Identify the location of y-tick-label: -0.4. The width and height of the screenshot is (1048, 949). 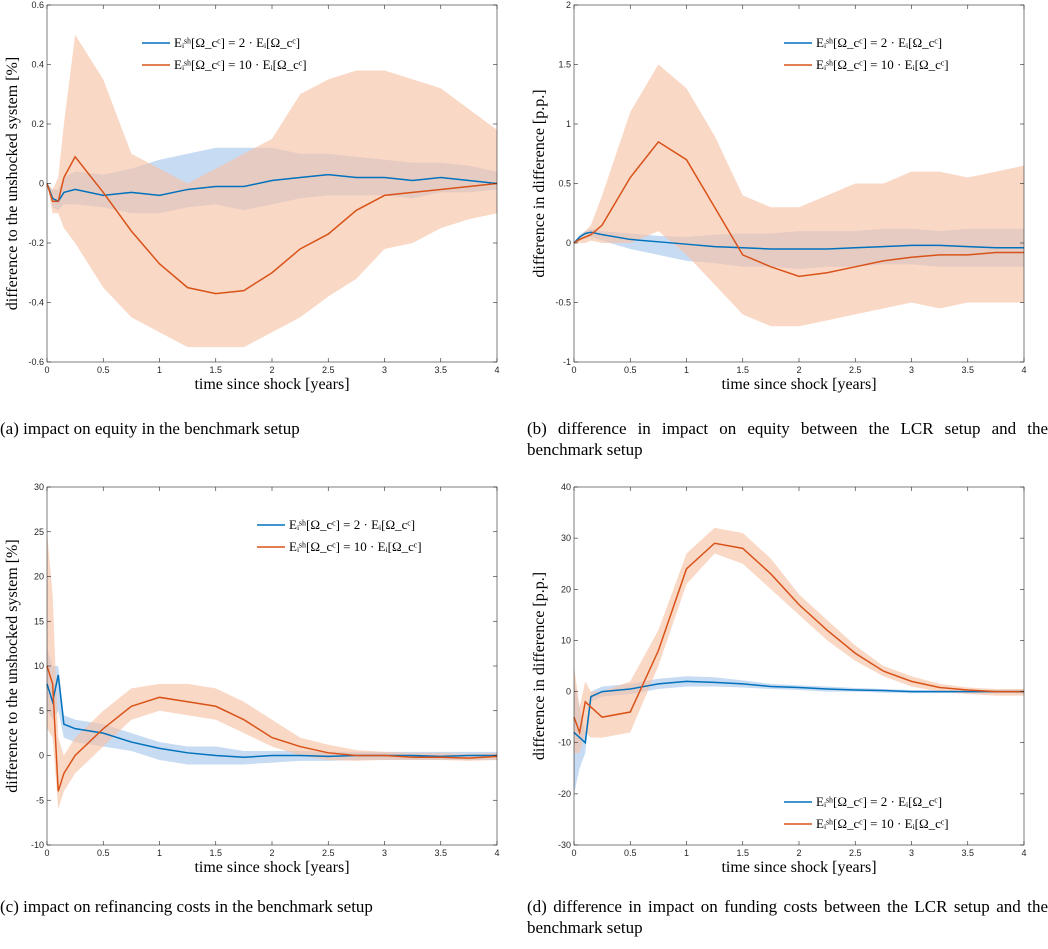
(36, 303).